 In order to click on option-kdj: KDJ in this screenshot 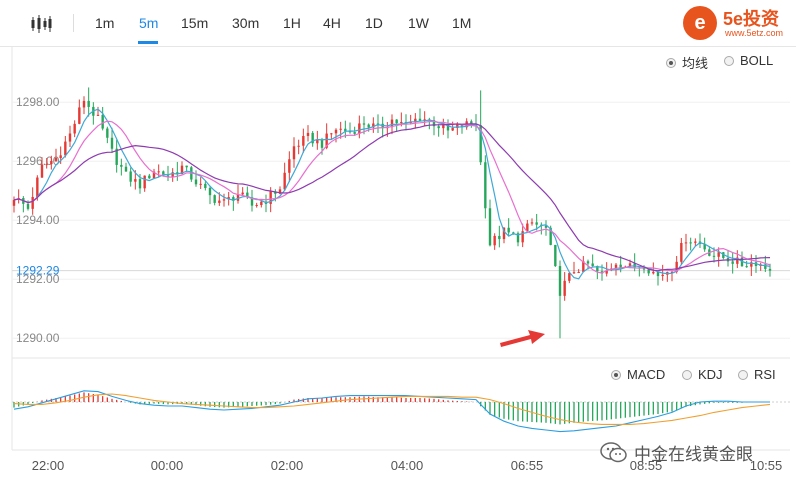, I will do `click(702, 374)`.